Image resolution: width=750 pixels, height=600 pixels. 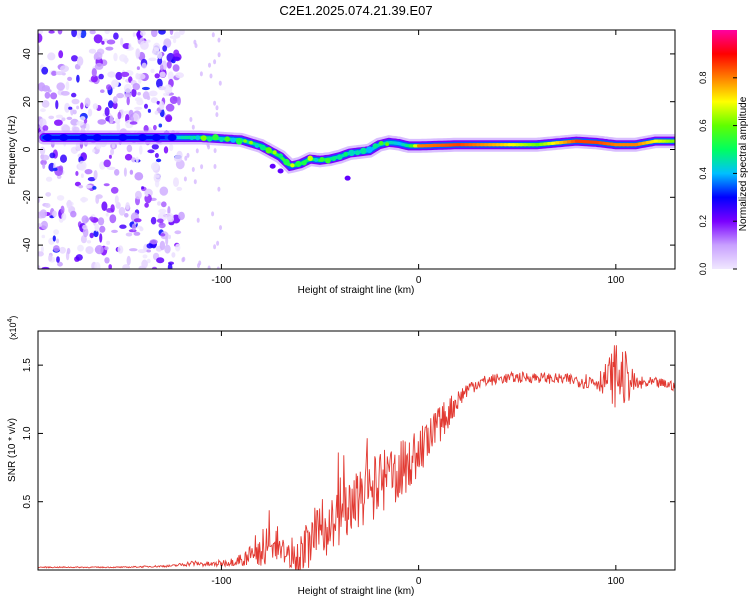 What do you see at coordinates (12, 450) in the screenshot?
I see `snr-y-axis-label: SNR (10 * v/v)` at bounding box center [12, 450].